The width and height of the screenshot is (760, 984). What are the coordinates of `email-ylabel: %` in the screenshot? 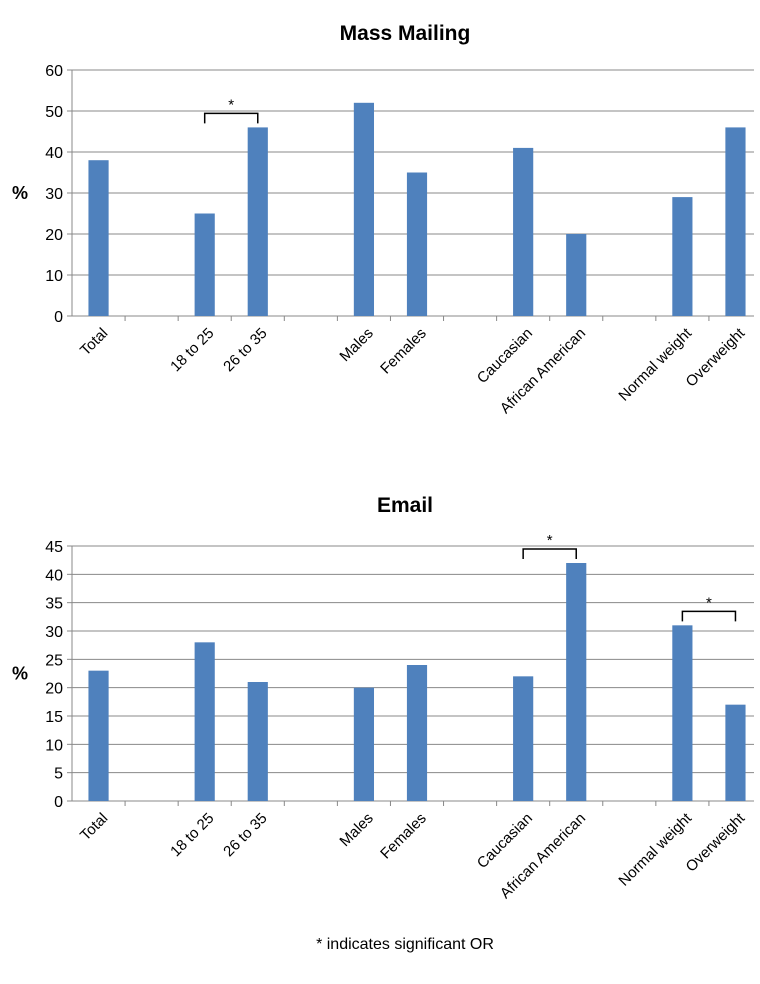 It's located at (20, 674).